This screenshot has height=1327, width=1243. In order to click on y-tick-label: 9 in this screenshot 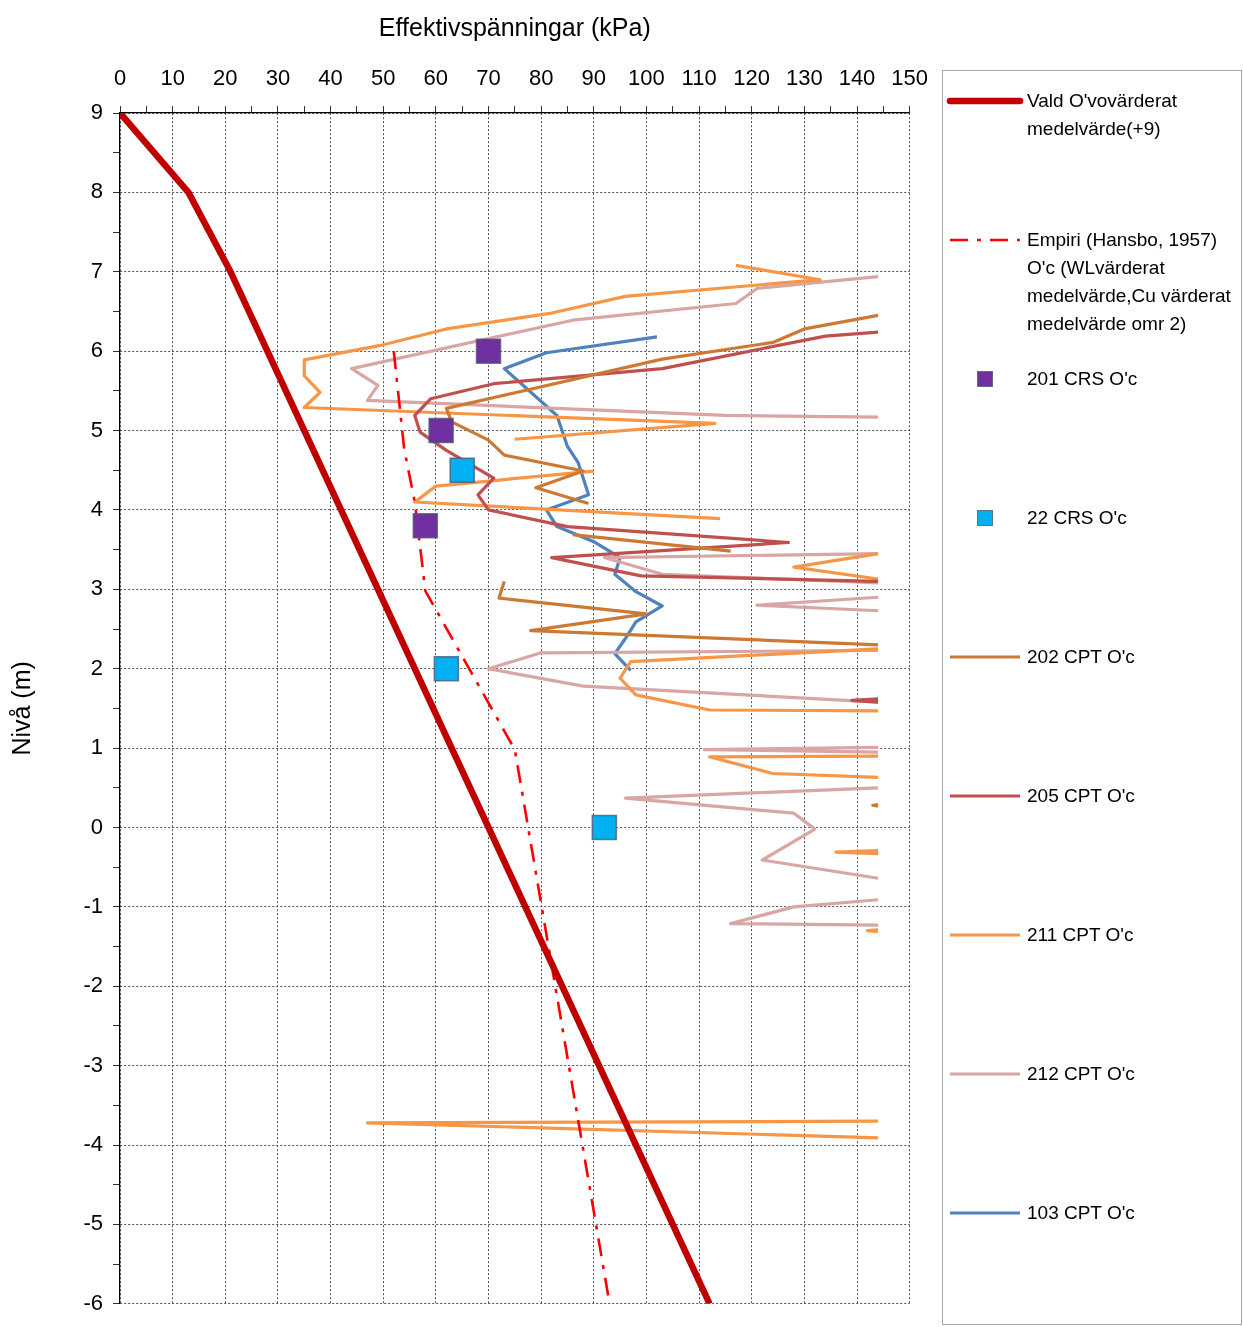, I will do `click(96, 112)`.